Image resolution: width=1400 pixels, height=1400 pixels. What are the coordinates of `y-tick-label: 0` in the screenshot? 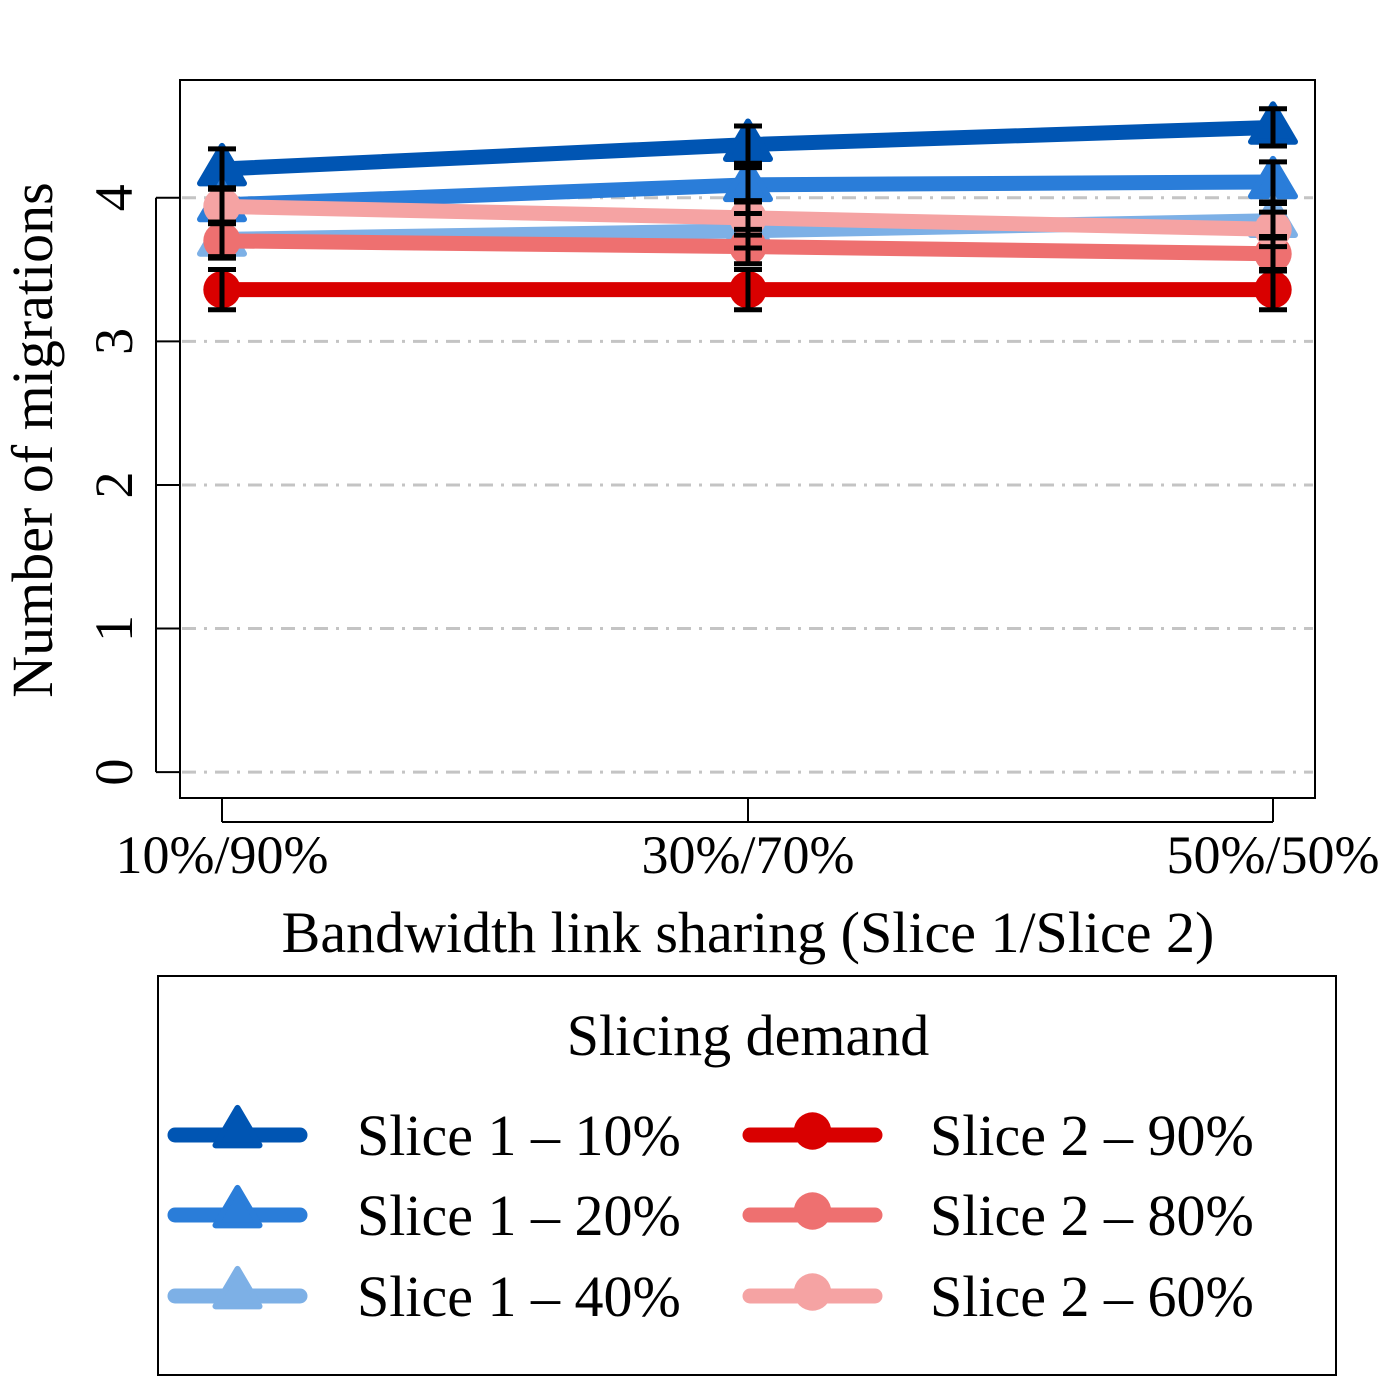 It's located at (114, 772).